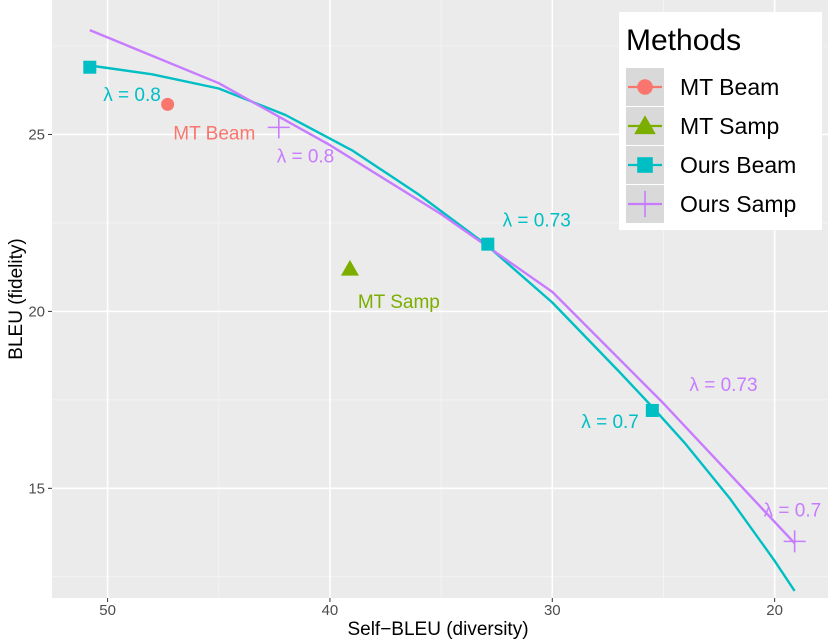  What do you see at coordinates (36, 311) in the screenshot?
I see `y-tick-label: 20` at bounding box center [36, 311].